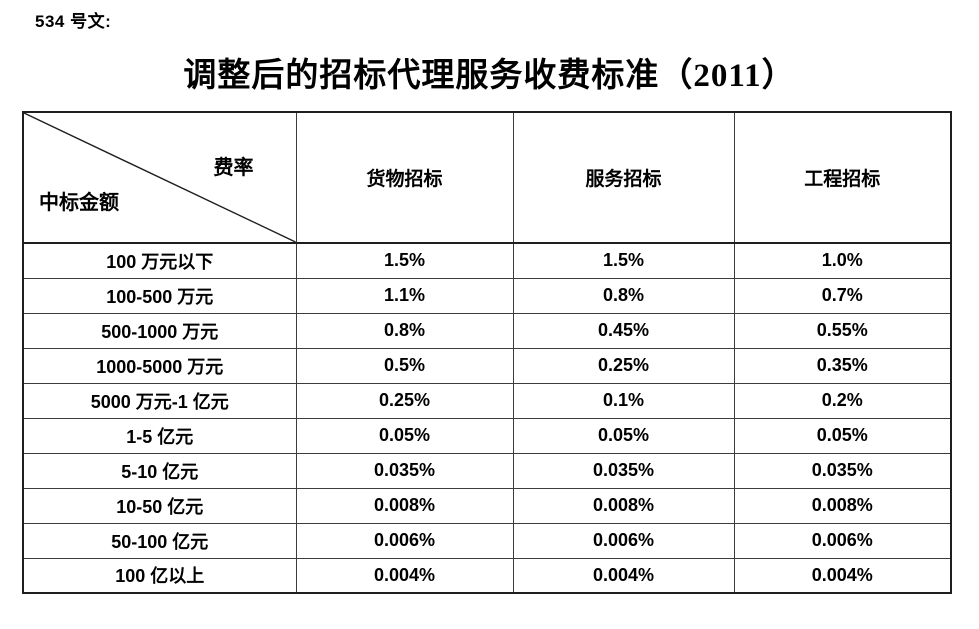 This screenshot has width=979, height=629. I want to click on table-row: 1-5 亿元 0.05% 0.05% 0.05%, so click(487, 435).